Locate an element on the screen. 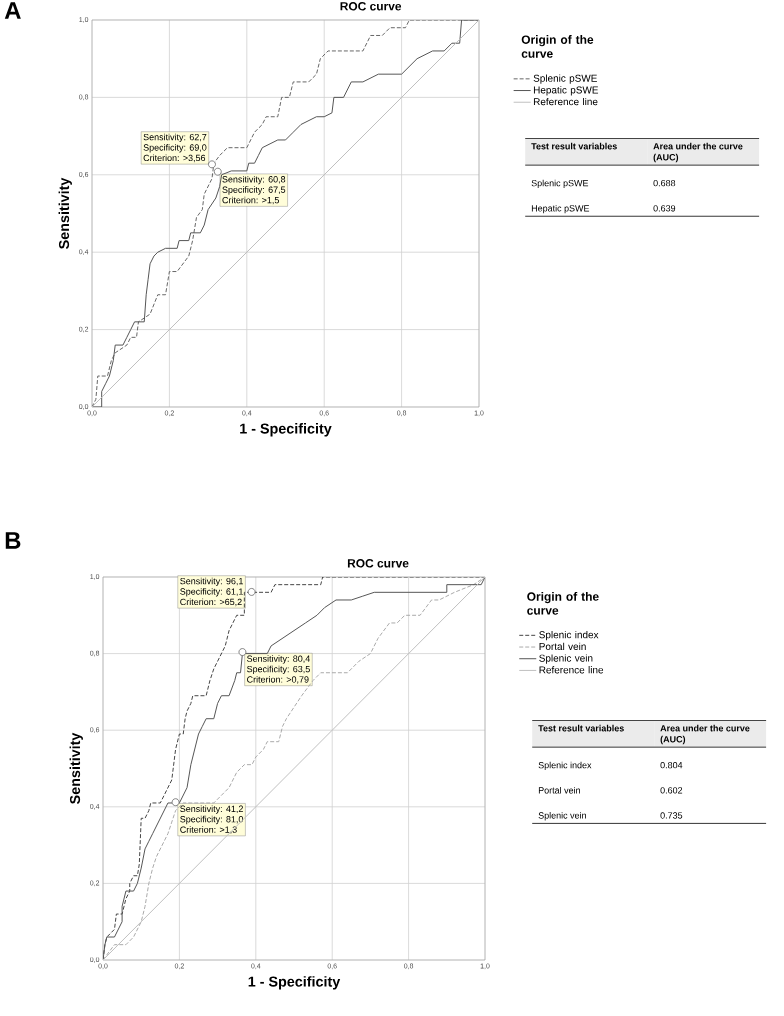 The height and width of the screenshot is (1016, 784). text: 0.688 is located at coordinates (664, 183).